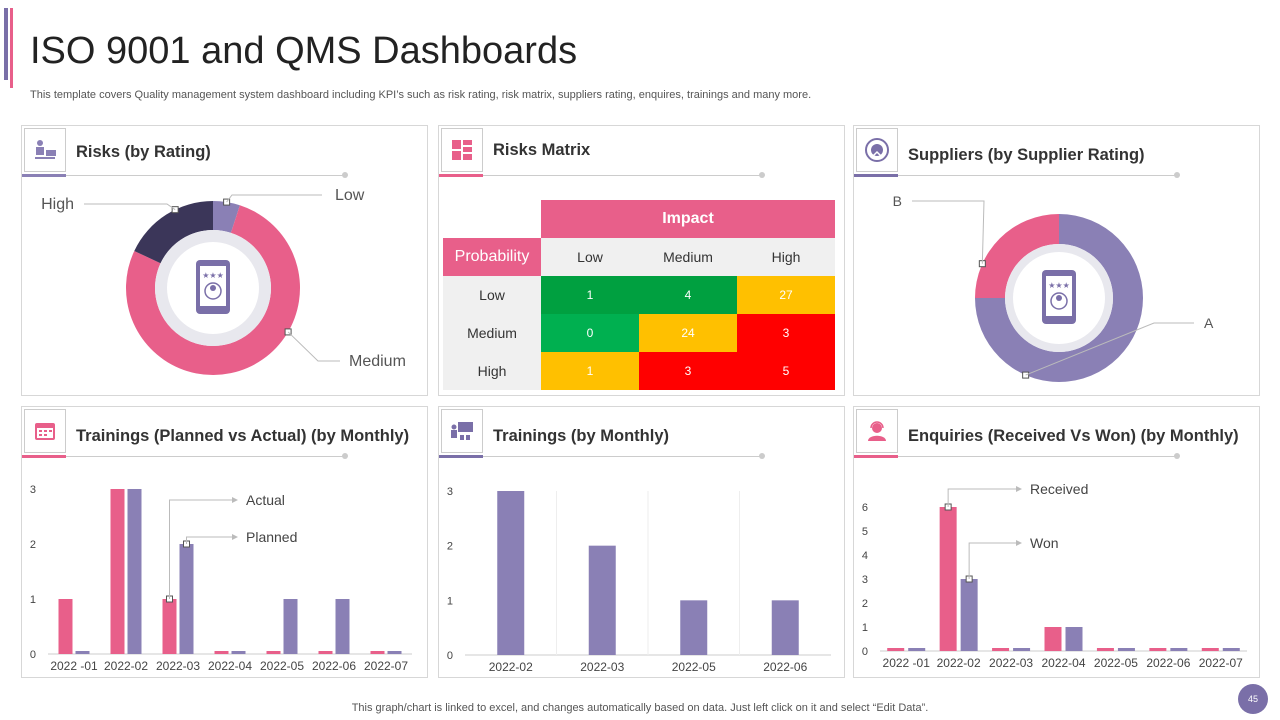 This screenshot has width=1280, height=720. I want to click on user-head, so click(213, 288).